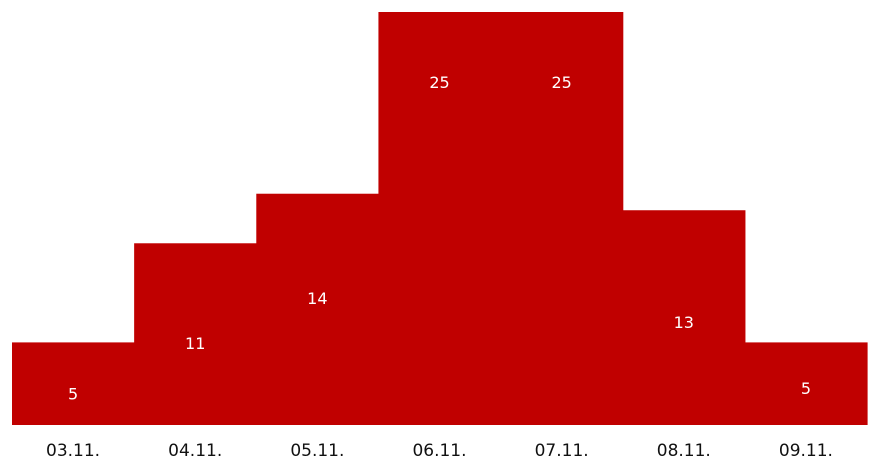 Image resolution: width=870 pixels, height=465 pixels. What do you see at coordinates (318, 309) in the screenshot?
I see `bar-05.11.` at bounding box center [318, 309].